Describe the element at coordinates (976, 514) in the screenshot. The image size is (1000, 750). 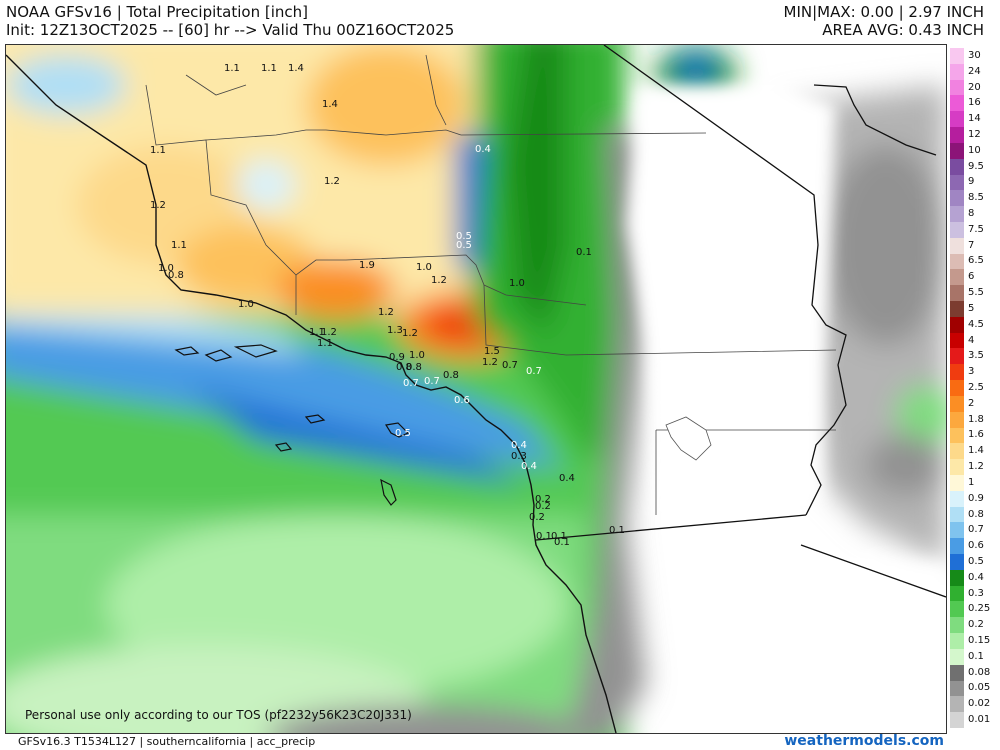
I see `legend-label: 0.8` at that location.